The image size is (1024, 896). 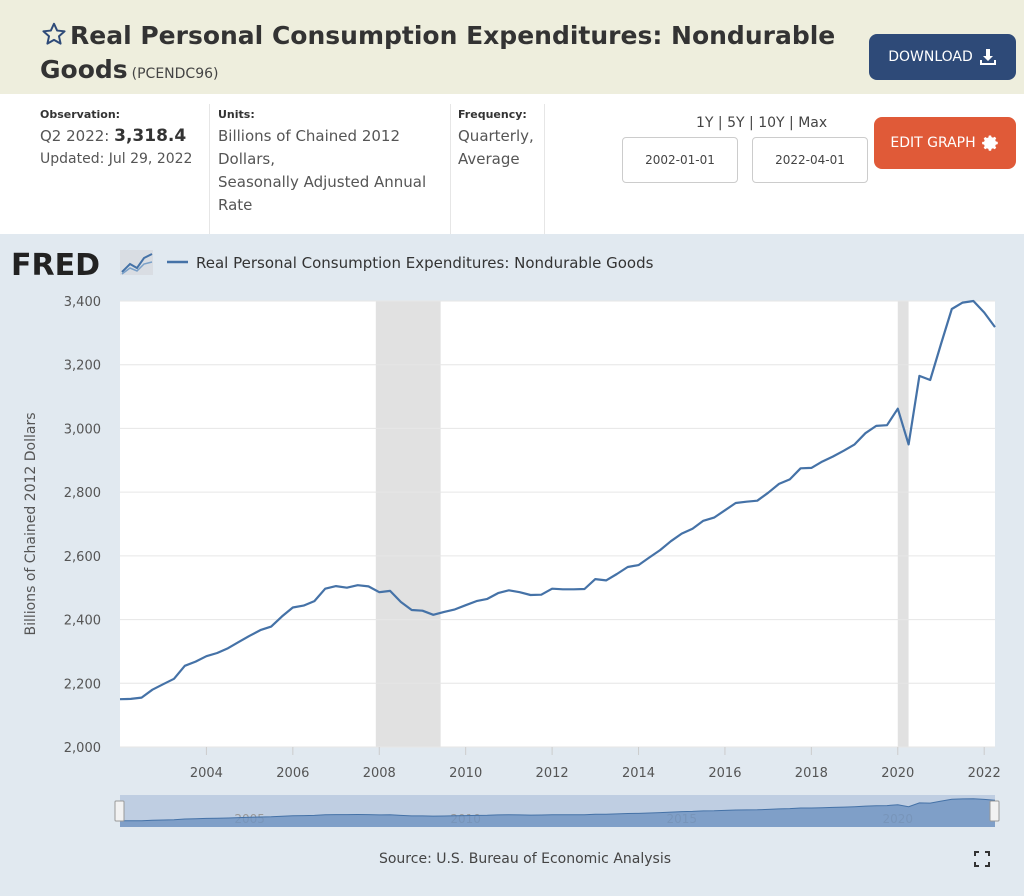 What do you see at coordinates (236, 114) in the screenshot?
I see `units-label: Units:` at bounding box center [236, 114].